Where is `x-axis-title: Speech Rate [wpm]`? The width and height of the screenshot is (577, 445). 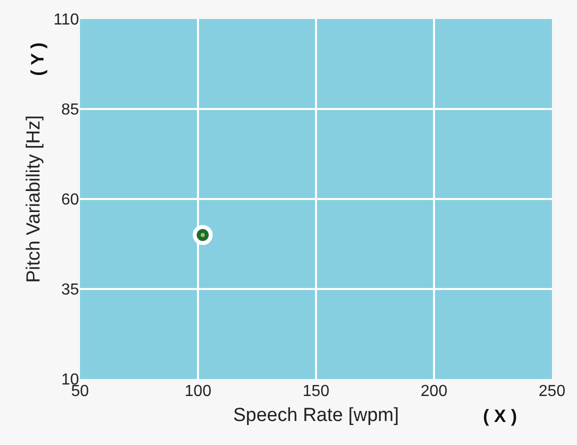
x-axis-title: Speech Rate [wpm] is located at coordinates (316, 415).